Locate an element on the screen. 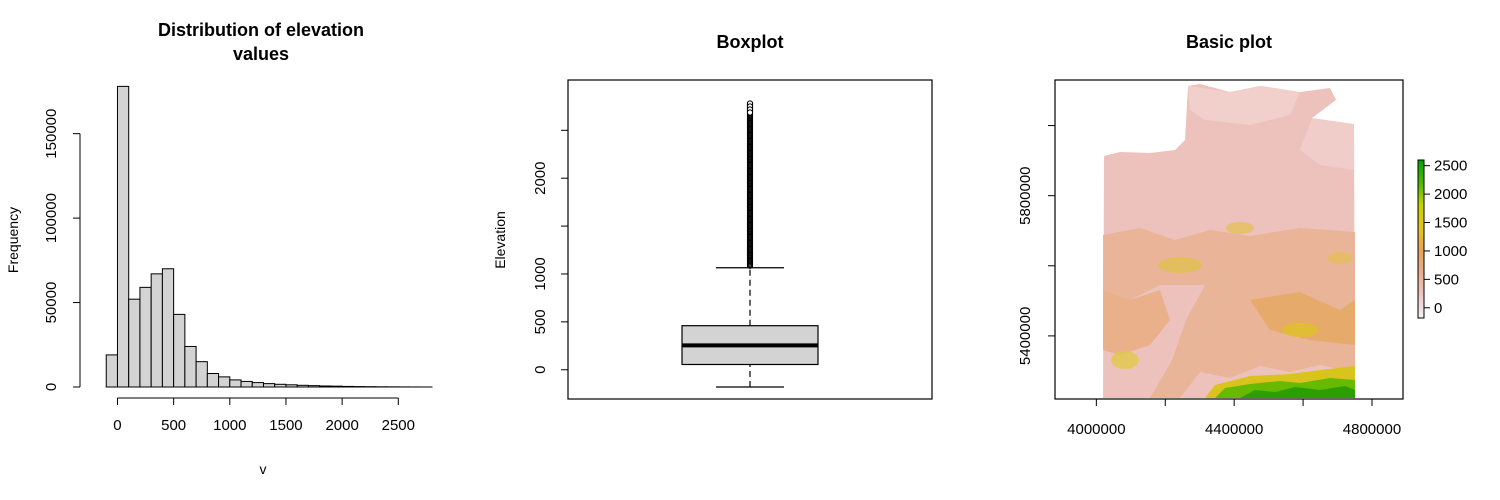 The image size is (1500, 500). raster-y-tick-label: 5400000 is located at coordinates (1025, 336).